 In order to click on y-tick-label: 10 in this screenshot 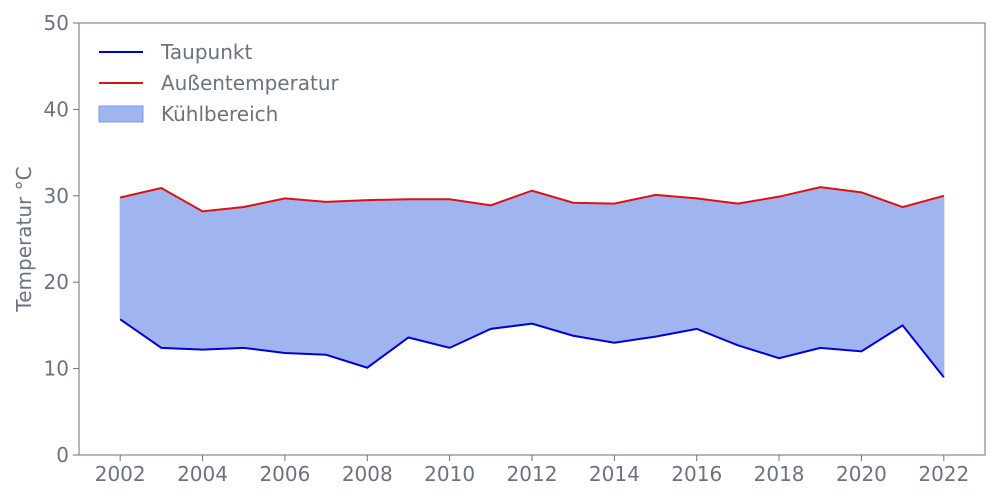, I will do `click(56, 369)`.